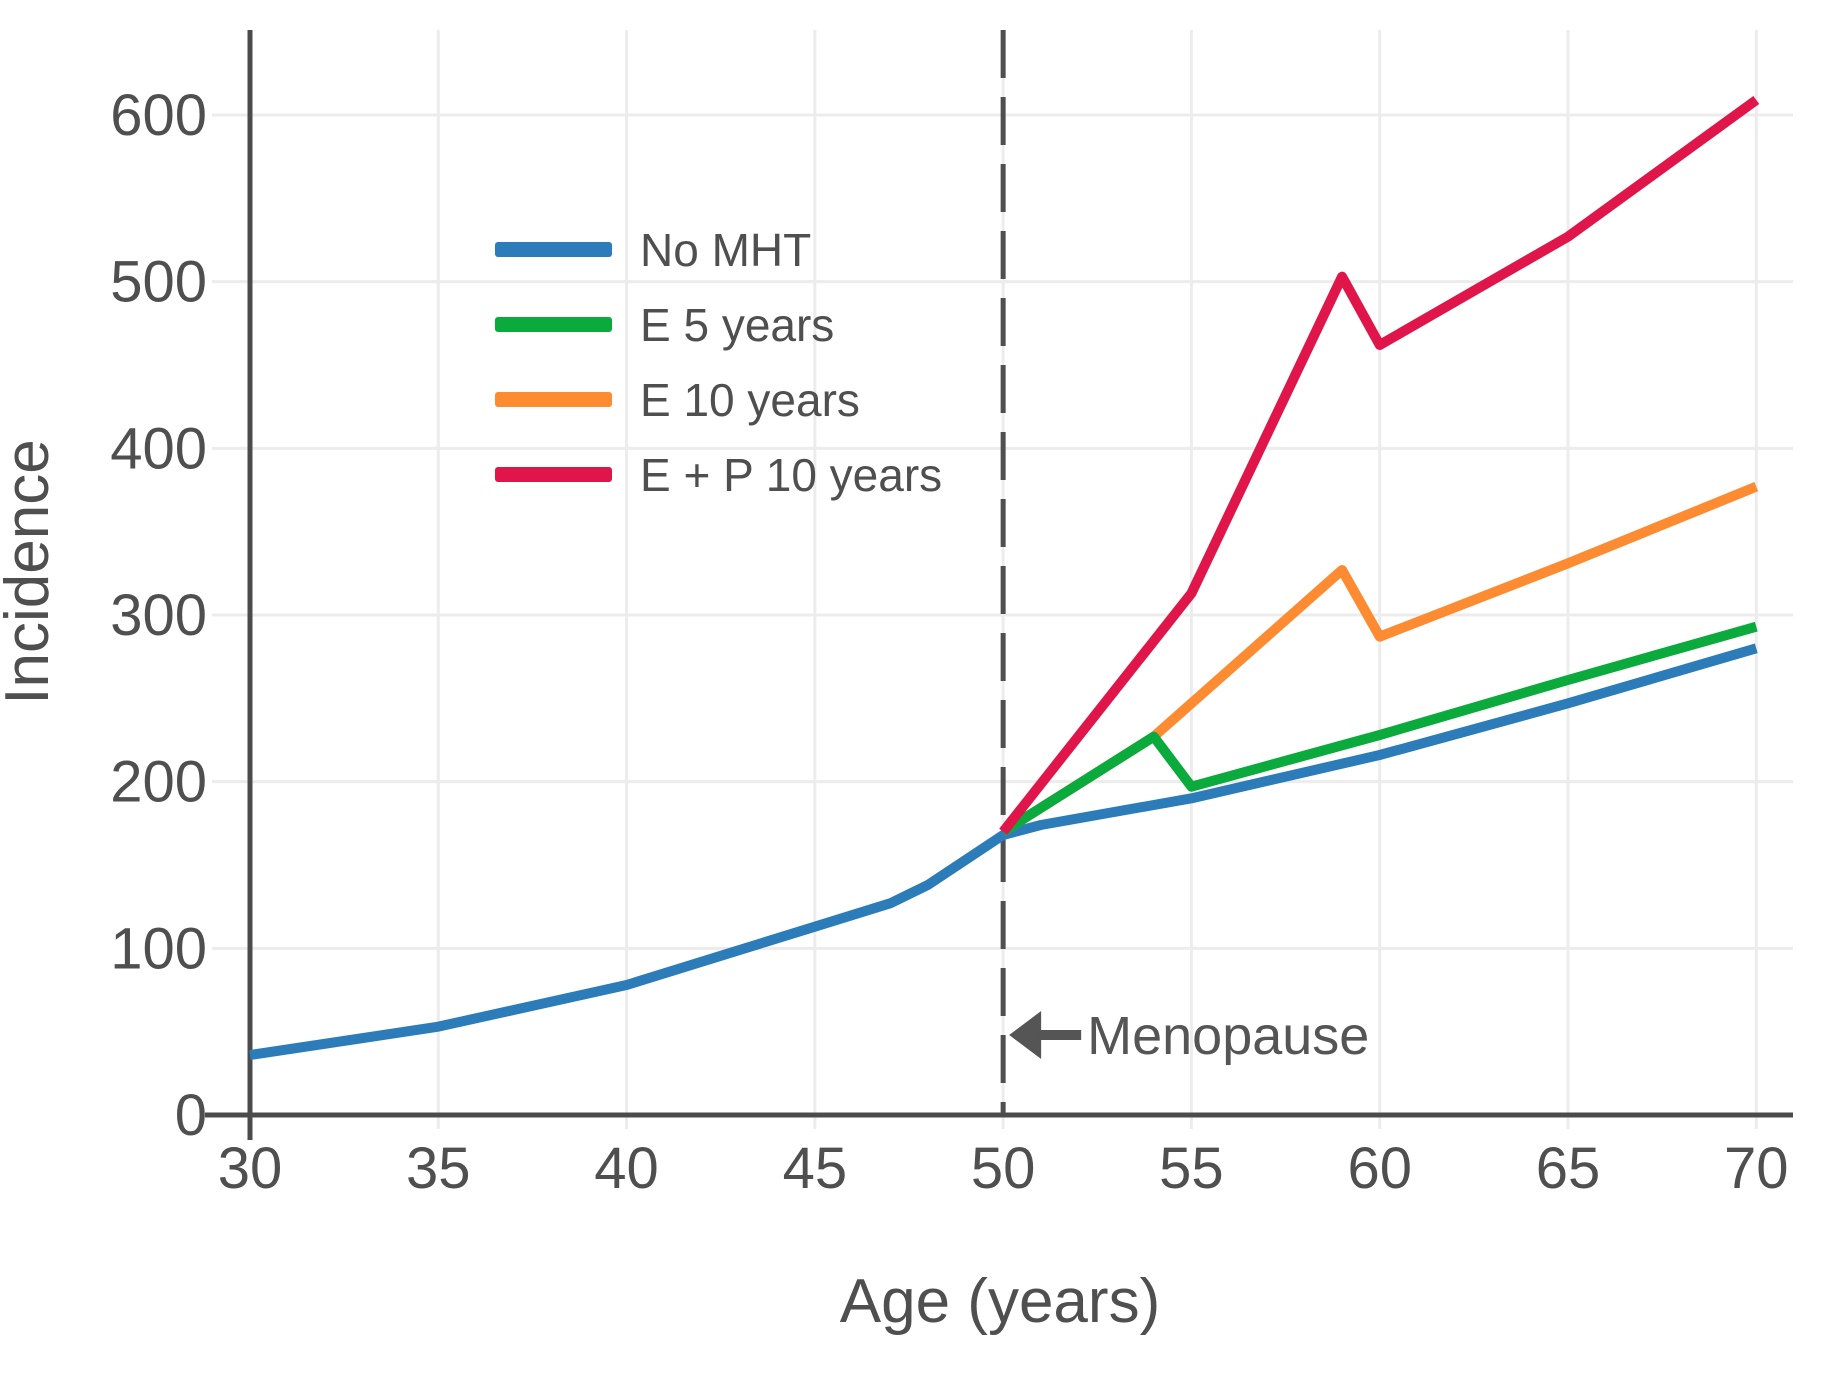 The width and height of the screenshot is (1834, 1378). Describe the element at coordinates (725, 250) in the screenshot. I see `legend-label-1: No MHT` at that location.